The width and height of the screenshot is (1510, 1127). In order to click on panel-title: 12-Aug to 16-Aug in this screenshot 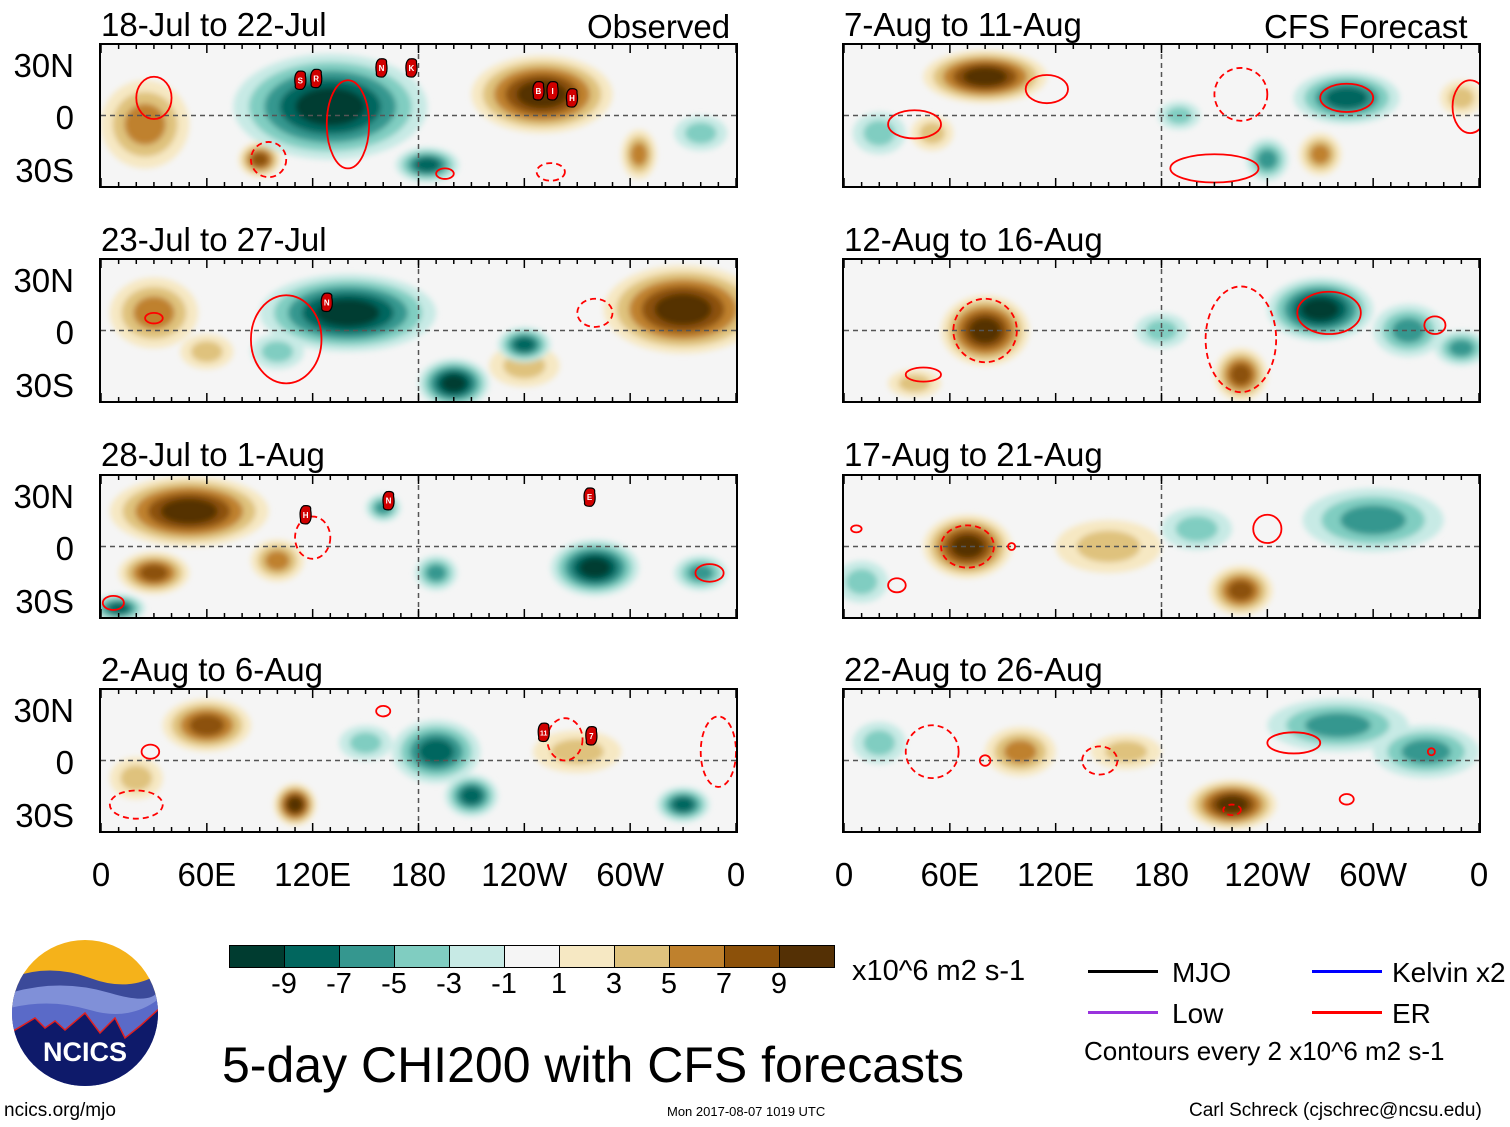, I will do `click(973, 239)`.